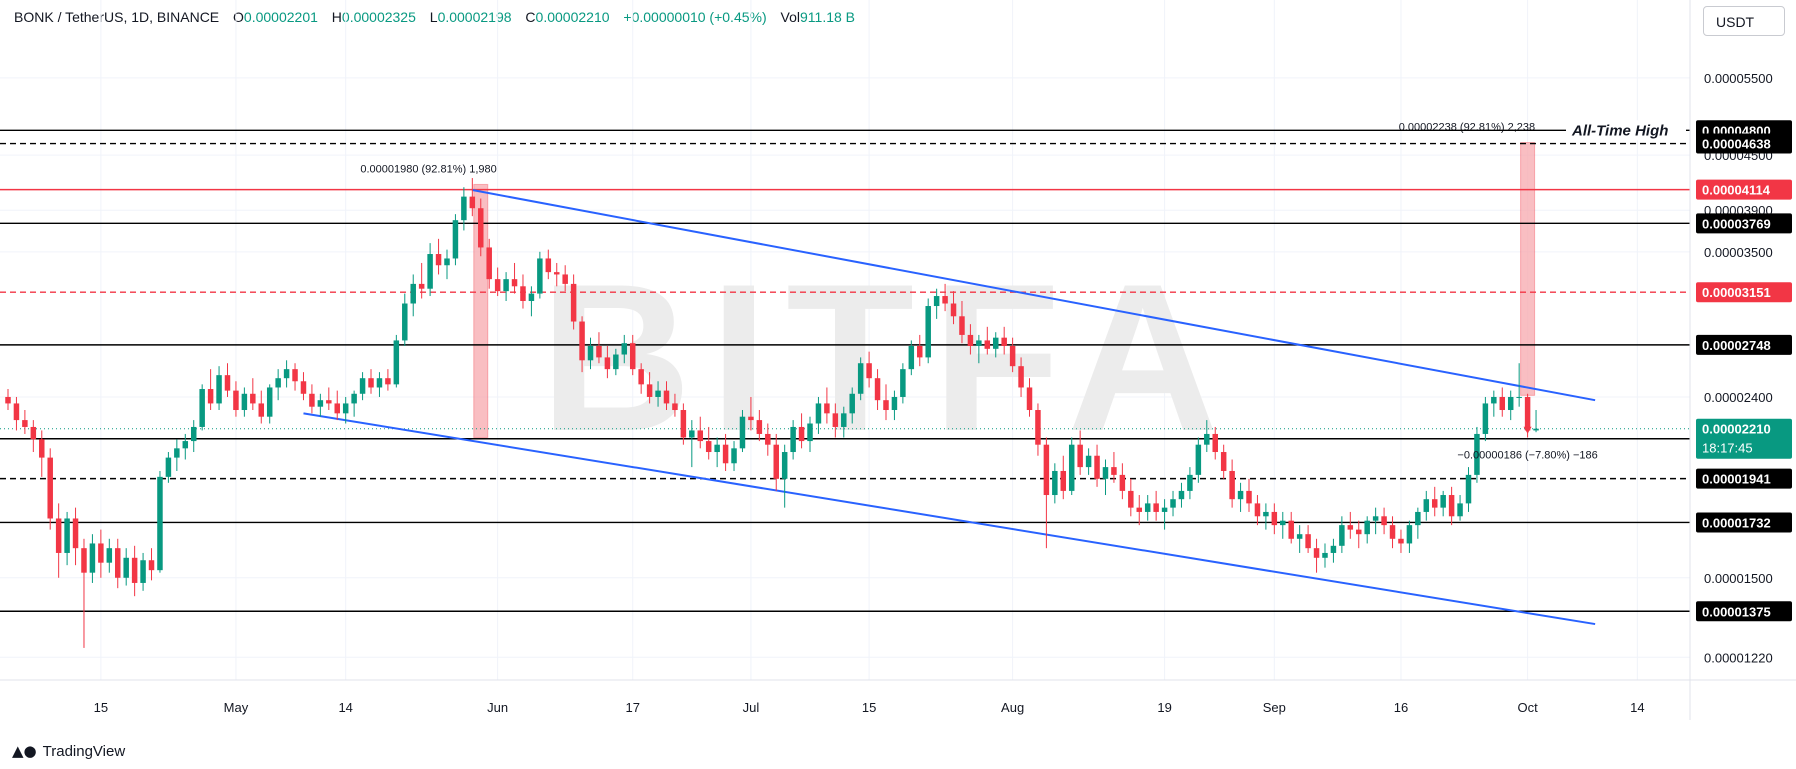 Image resolution: width=1796 pixels, height=769 pixels. I want to click on watermark-text: BITFA, so click(888, 357).